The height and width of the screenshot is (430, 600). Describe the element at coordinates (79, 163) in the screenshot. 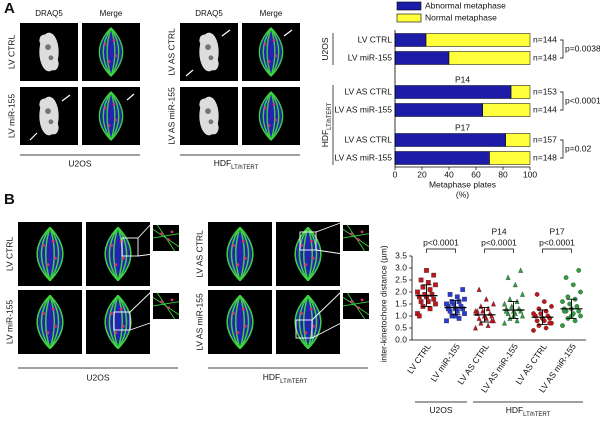

I see `cell-line-label: U2OS` at that location.